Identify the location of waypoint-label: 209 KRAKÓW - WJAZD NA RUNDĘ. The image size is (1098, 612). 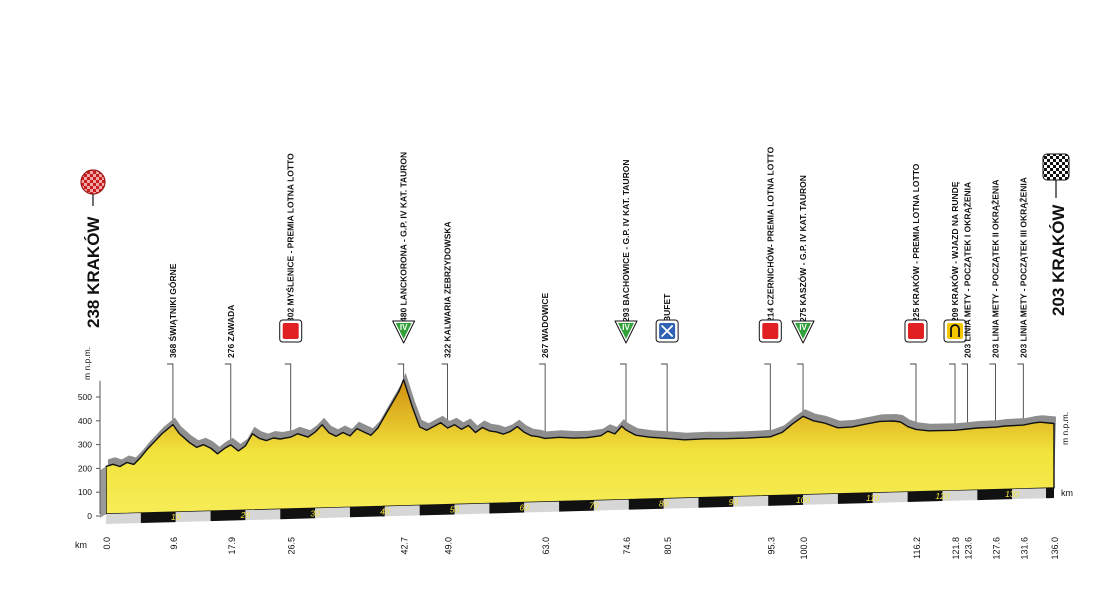
(954, 251).